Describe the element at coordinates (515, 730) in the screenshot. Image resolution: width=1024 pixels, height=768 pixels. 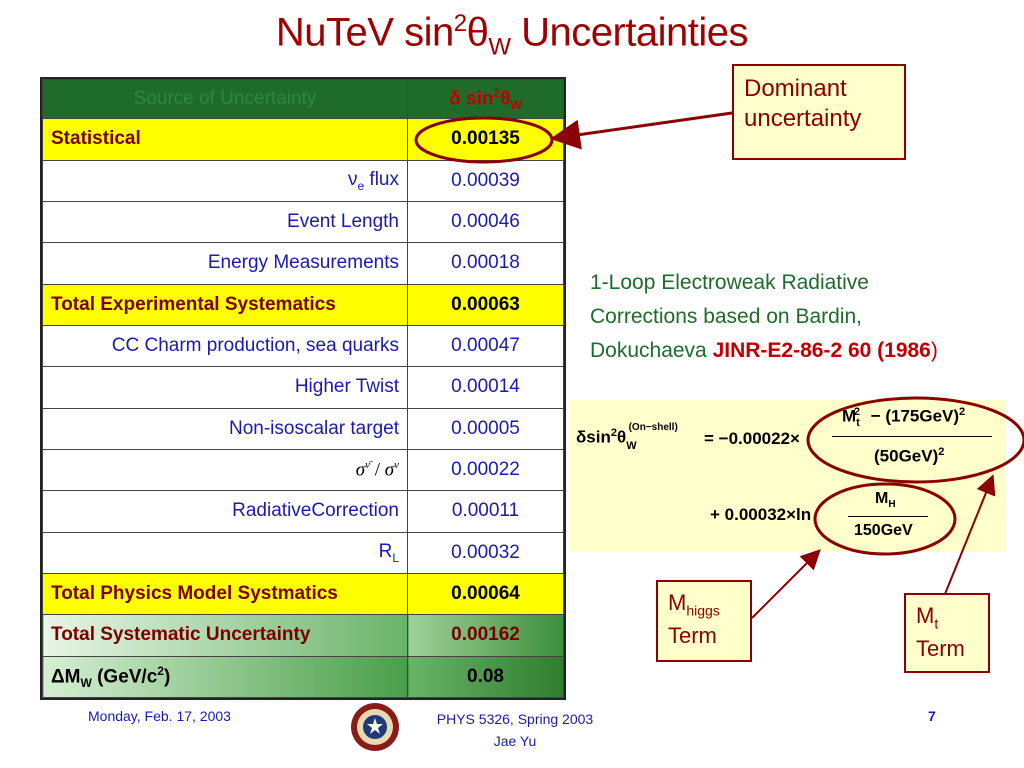
I see `footer-course: PHYS 5326, Spring 2003 Jae Yu` at that location.